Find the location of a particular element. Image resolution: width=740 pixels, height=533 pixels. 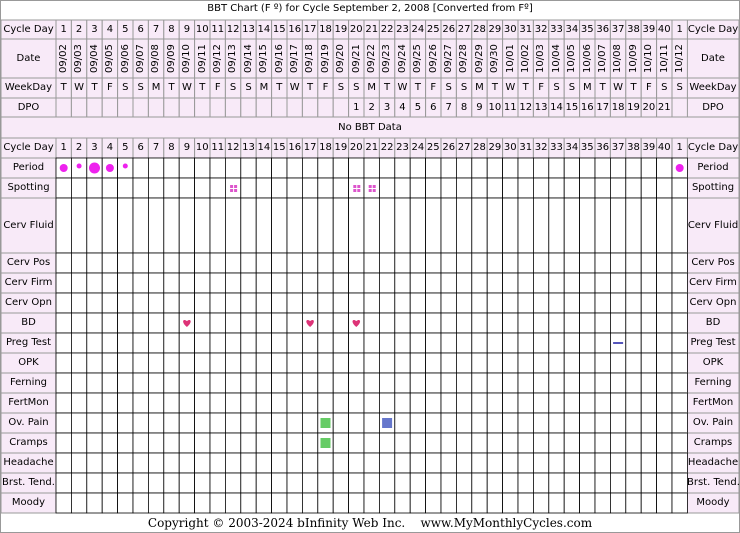

weekday-letter: F is located at coordinates (110, 87).